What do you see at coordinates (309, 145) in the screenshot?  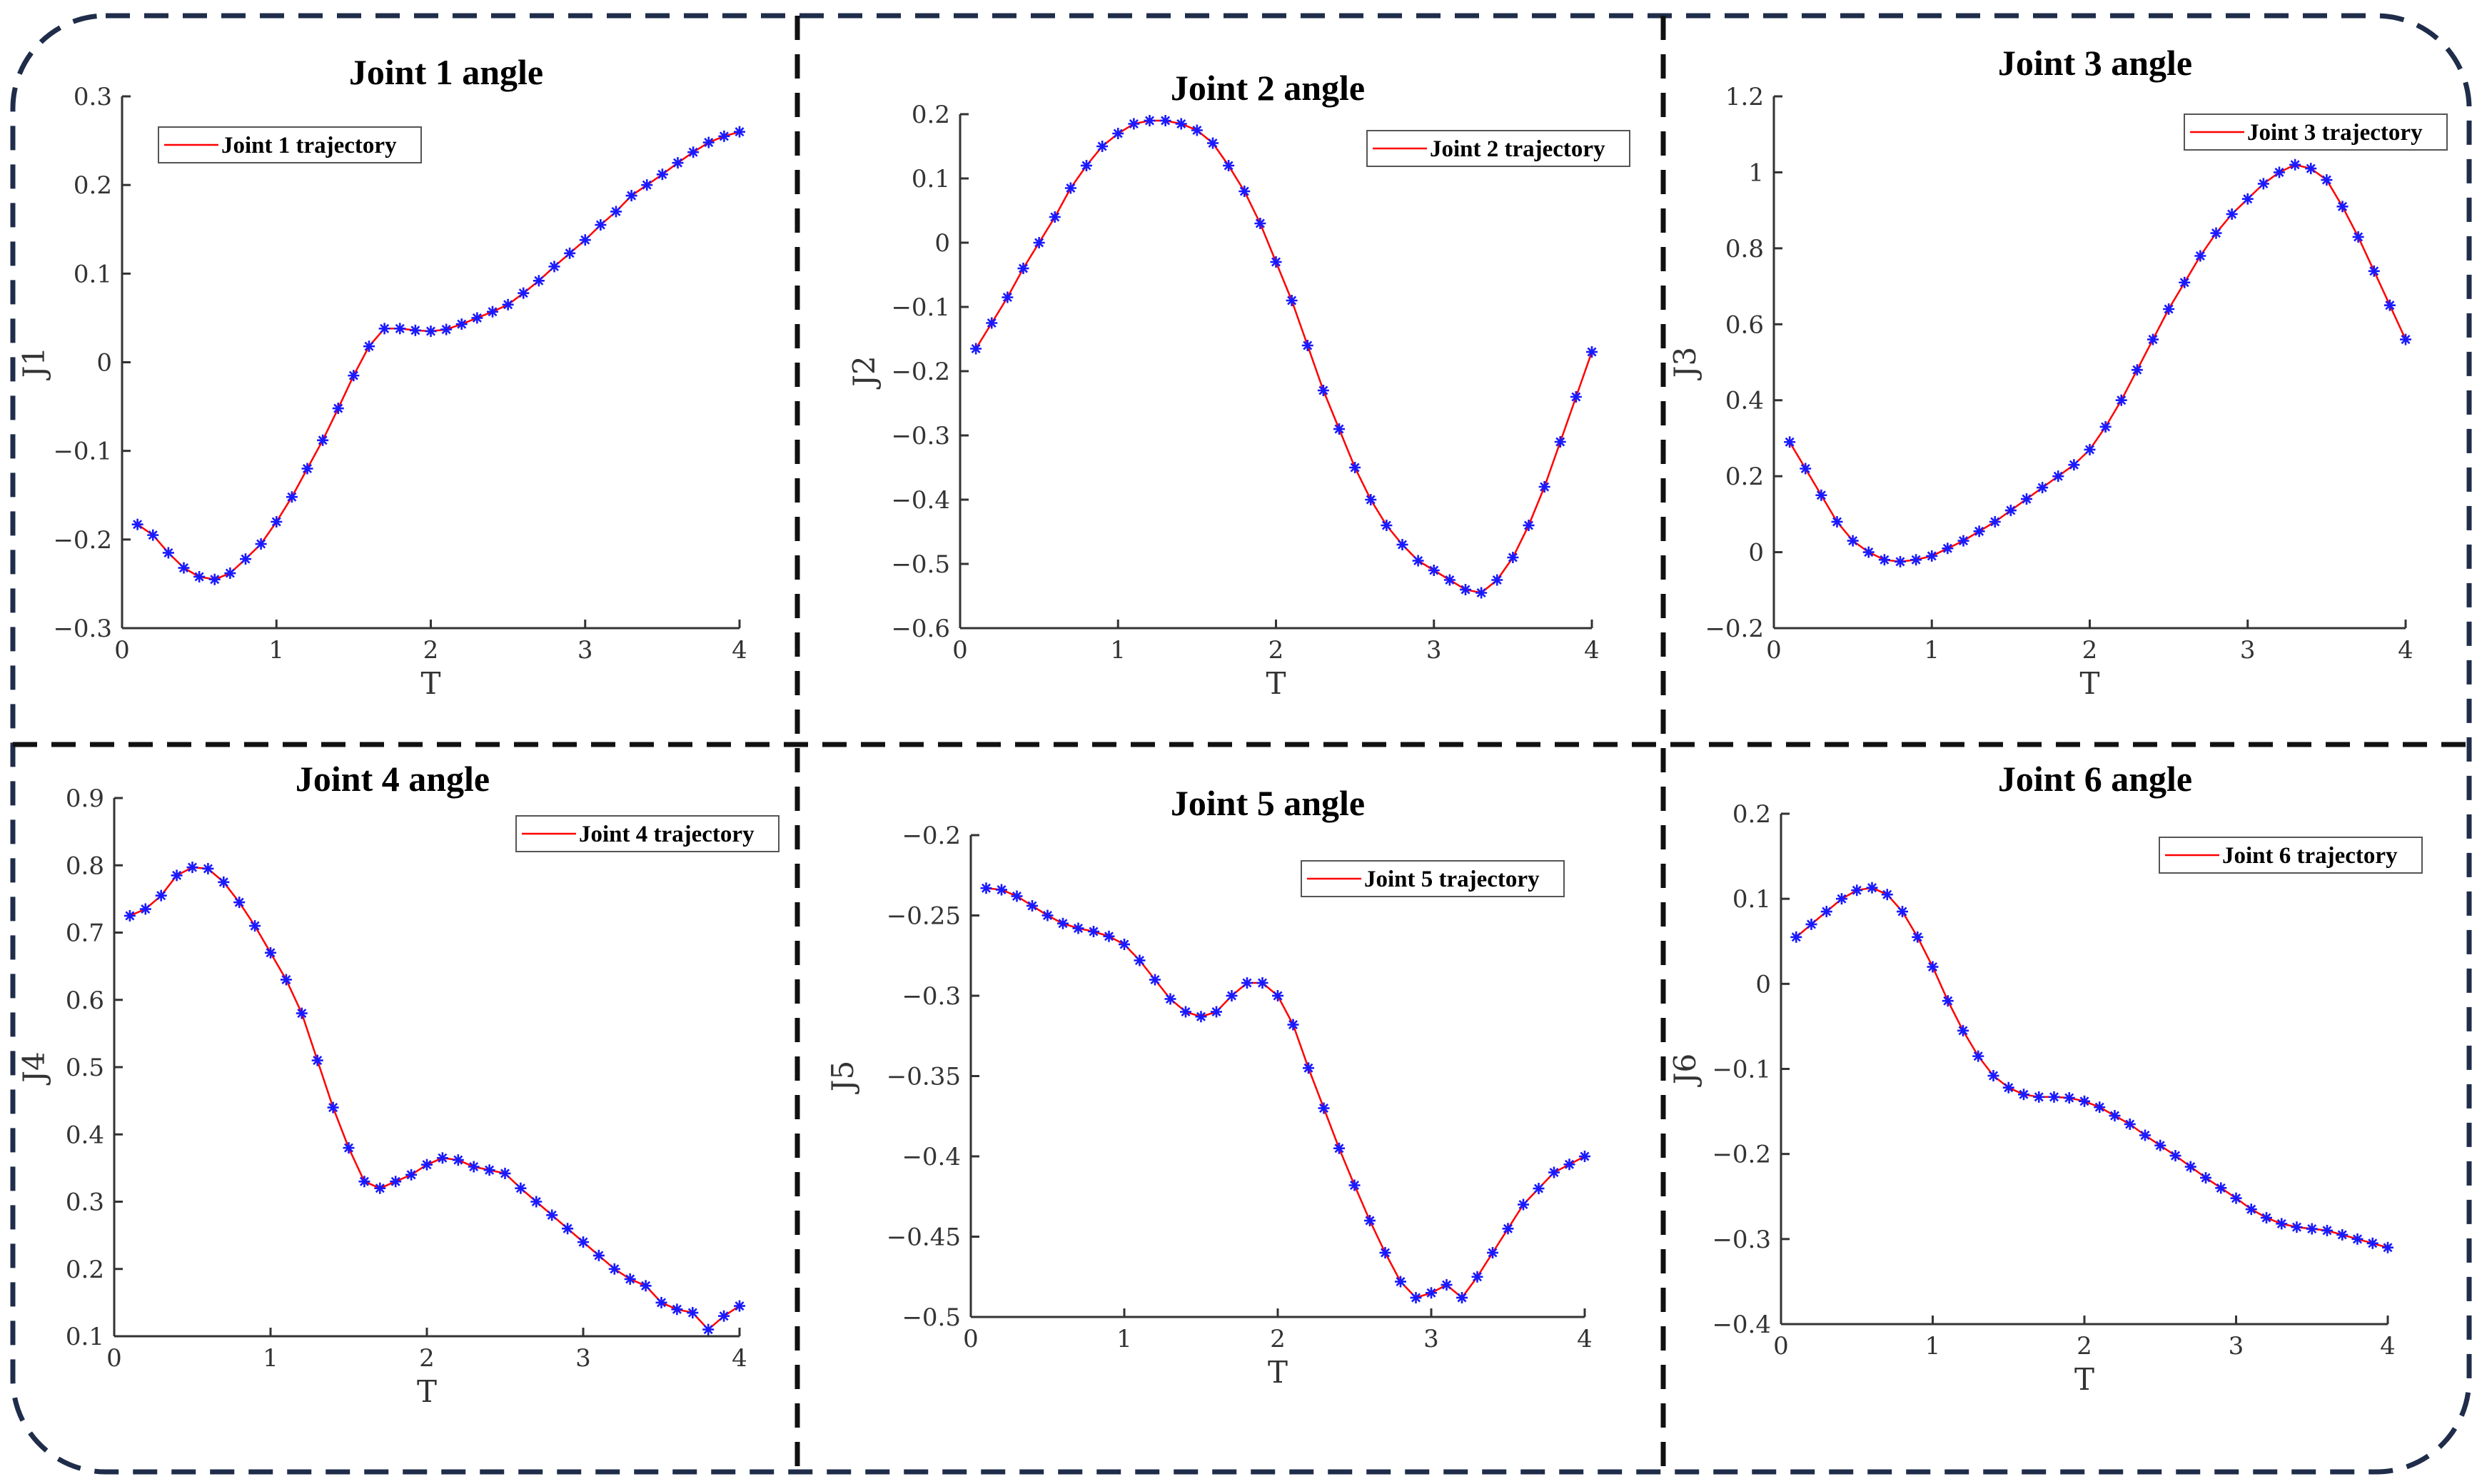 I see `legend-label: Joint 1 trajectory` at bounding box center [309, 145].